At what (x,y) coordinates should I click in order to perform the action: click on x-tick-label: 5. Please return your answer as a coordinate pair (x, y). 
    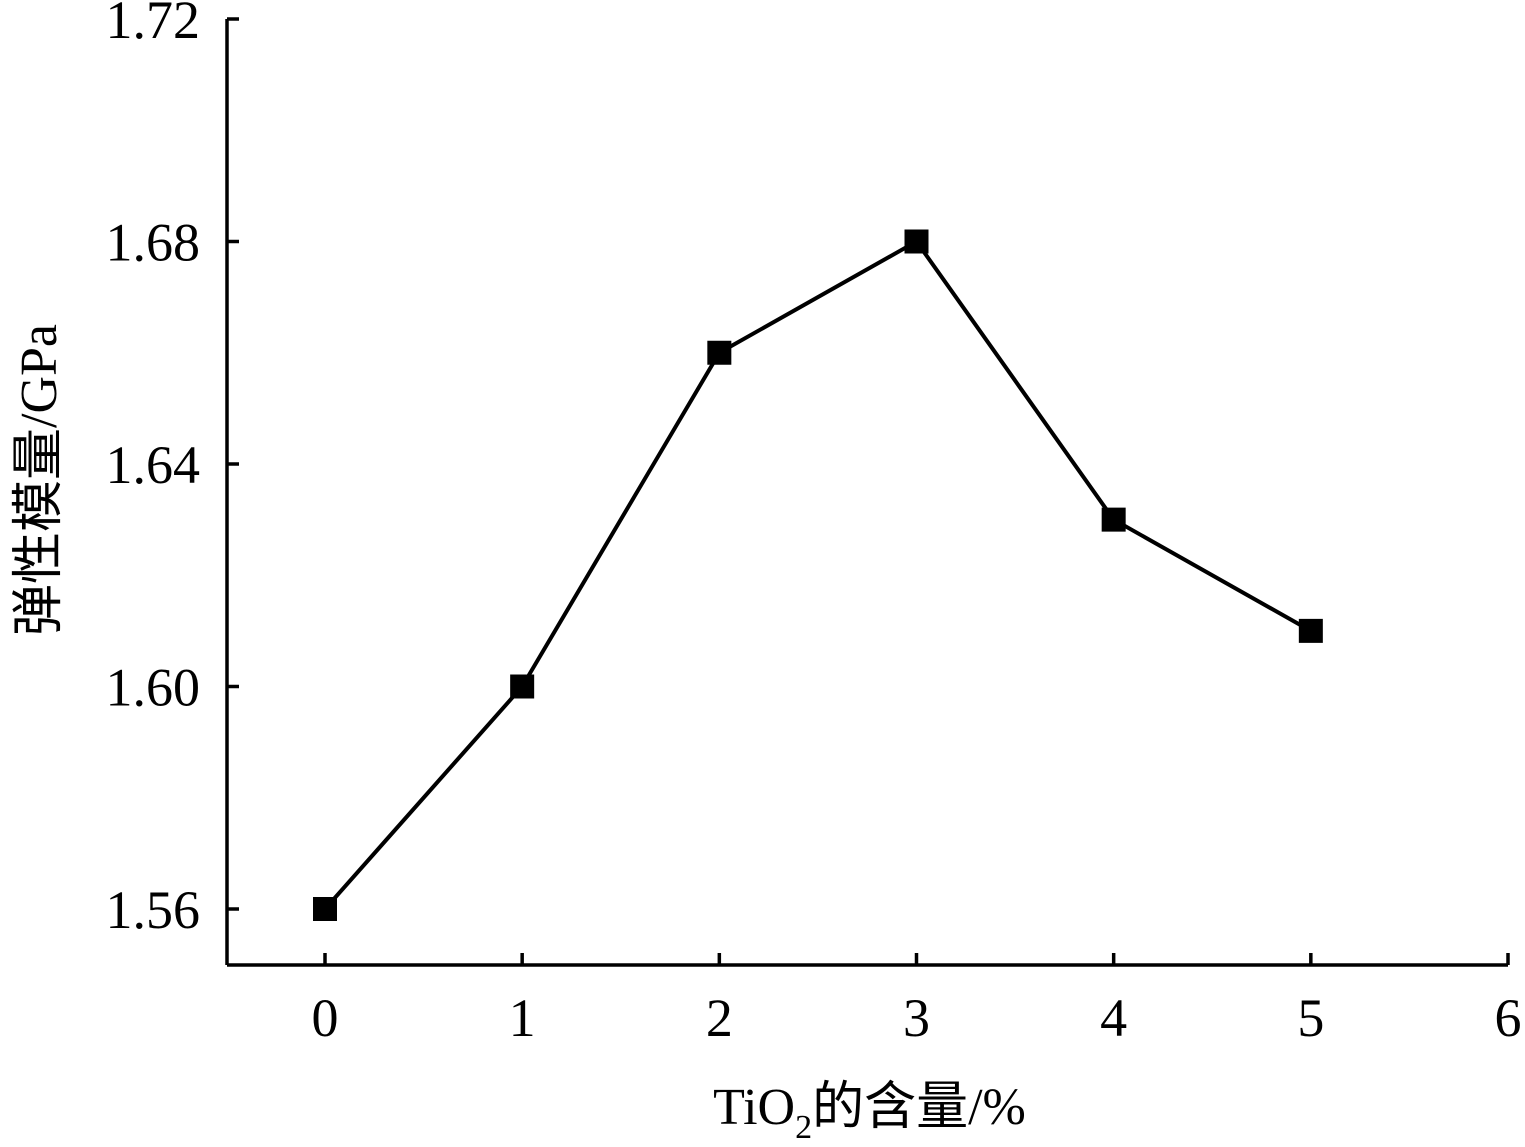
    Looking at the image, I should click on (1310, 1018).